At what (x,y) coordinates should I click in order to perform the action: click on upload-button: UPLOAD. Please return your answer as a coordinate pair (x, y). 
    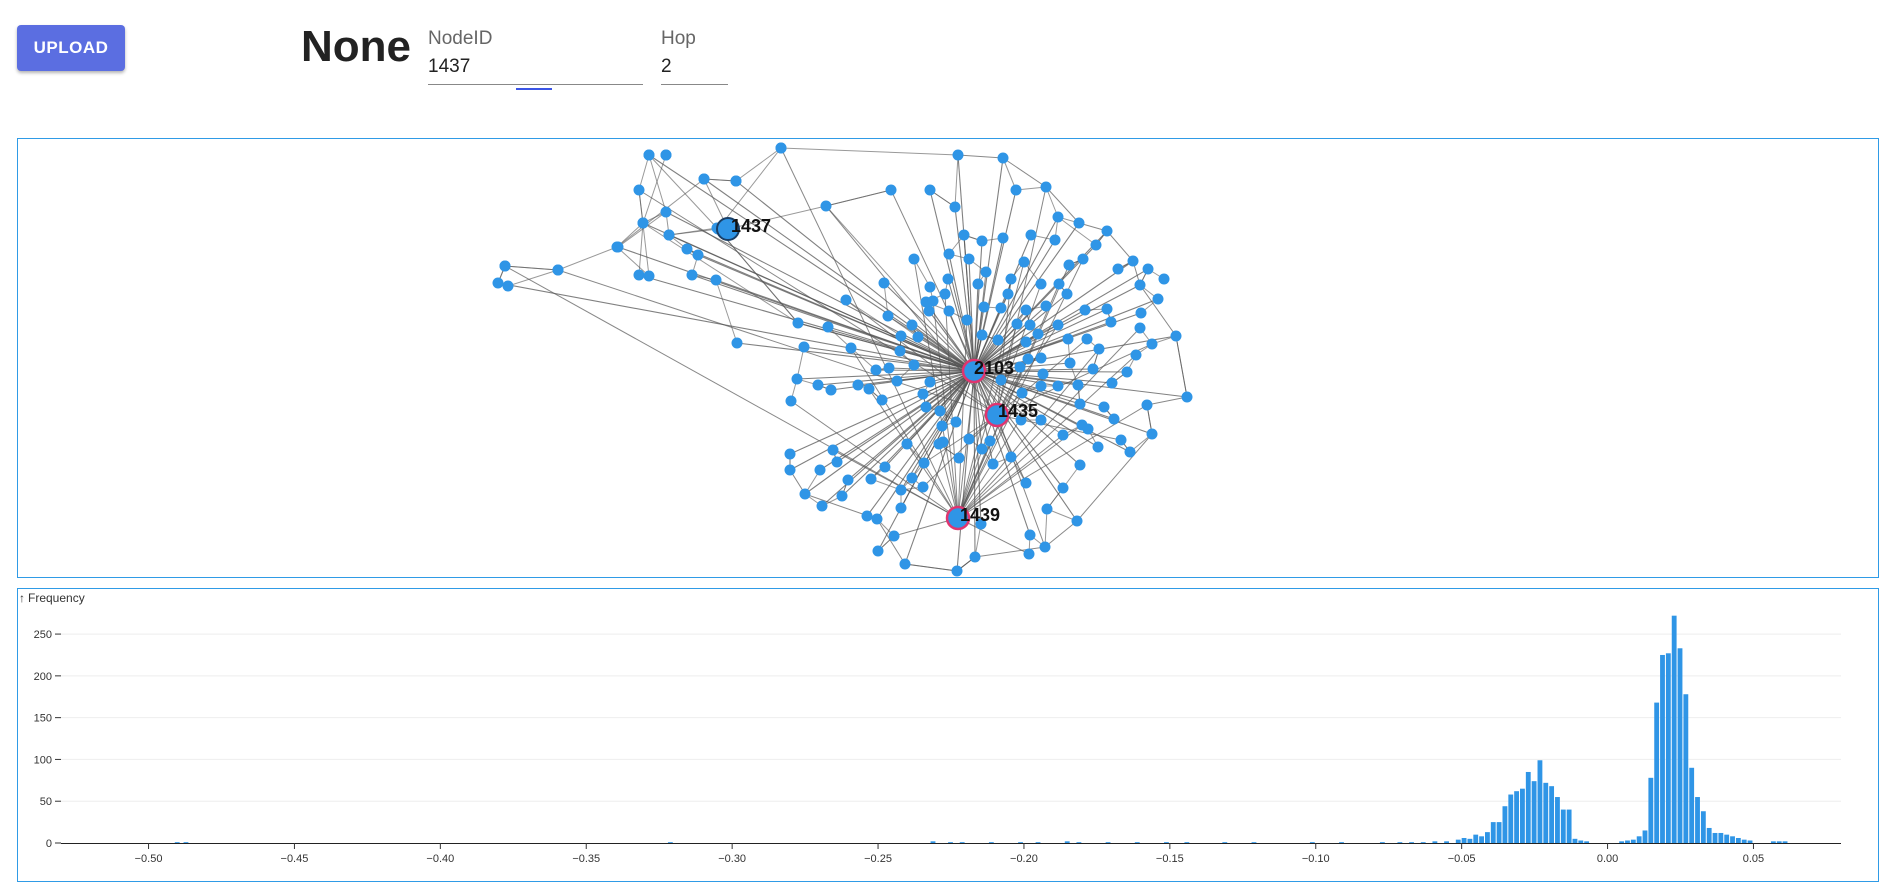
    Looking at the image, I should click on (71, 48).